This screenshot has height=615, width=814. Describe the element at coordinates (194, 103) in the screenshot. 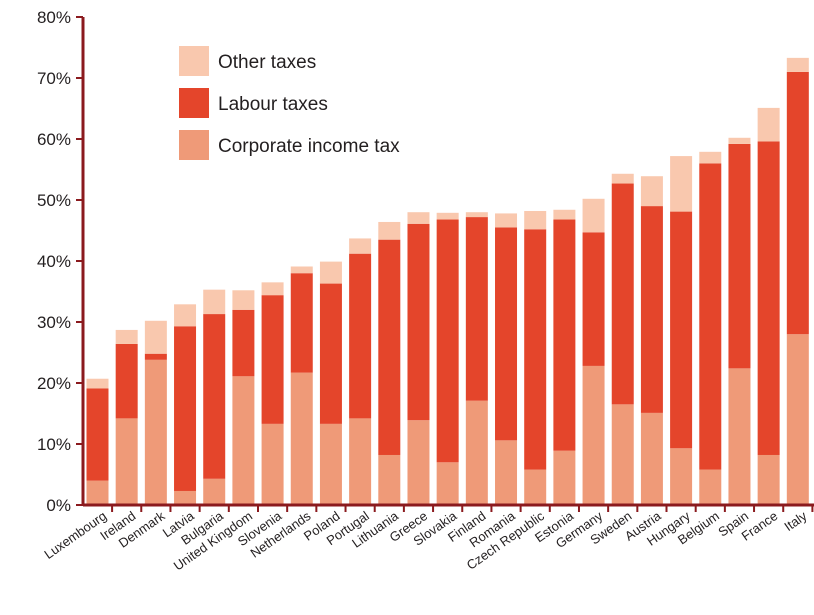

I see `legend-swatch-labour` at that location.